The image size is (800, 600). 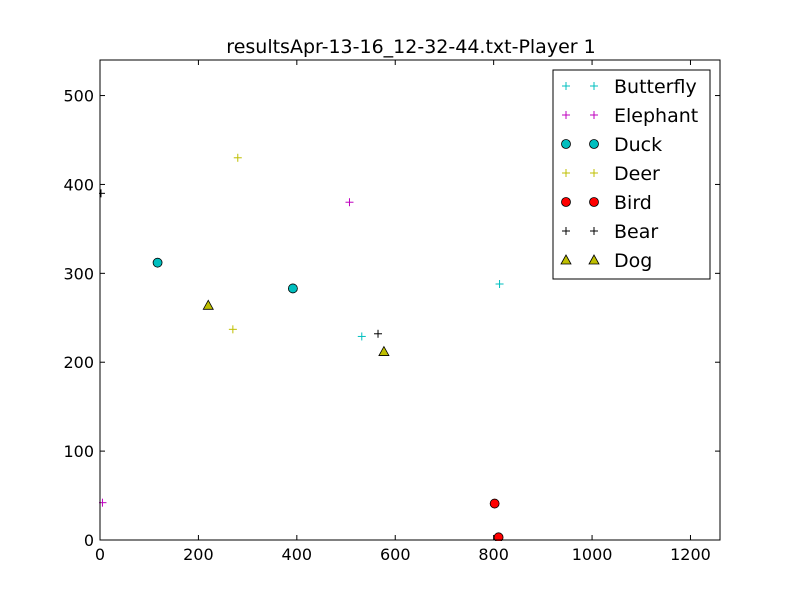 What do you see at coordinates (655, 87) in the screenshot?
I see `legend-label-butterfly: Butterfly` at bounding box center [655, 87].